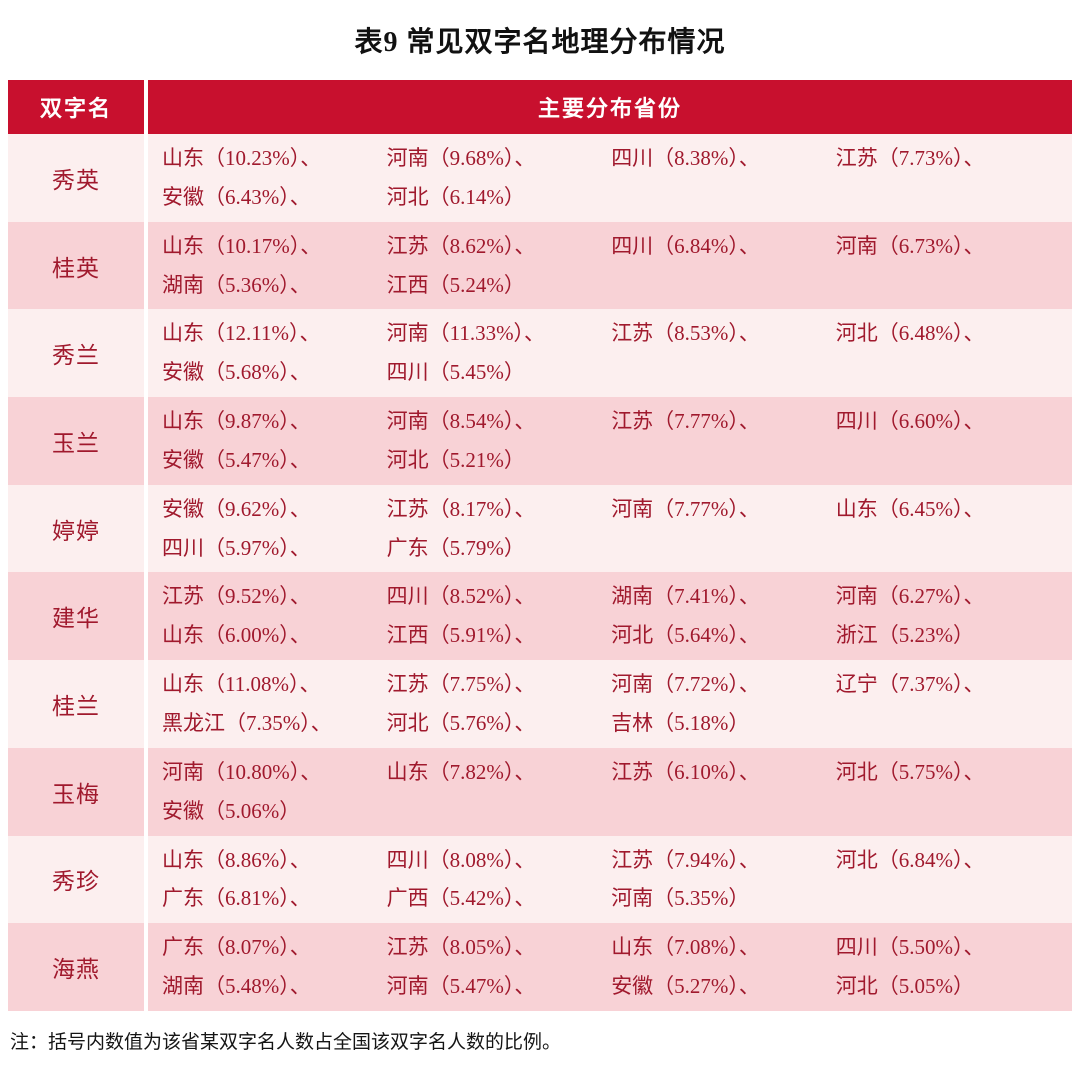 The image size is (1080, 1087). Describe the element at coordinates (461, 684) in the screenshot. I see `province-item: 江苏（7.75%）、` at that location.